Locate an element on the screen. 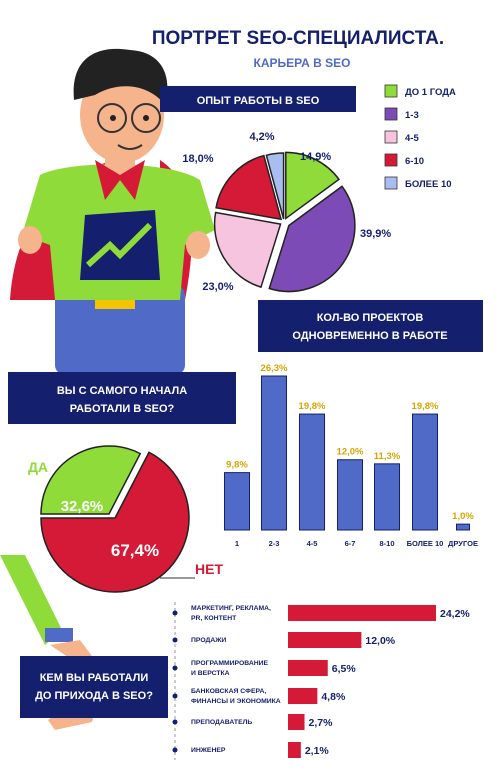 This screenshot has width=499, height=782. jobs-category-label: ИНЖЕНЕР is located at coordinates (208, 750).